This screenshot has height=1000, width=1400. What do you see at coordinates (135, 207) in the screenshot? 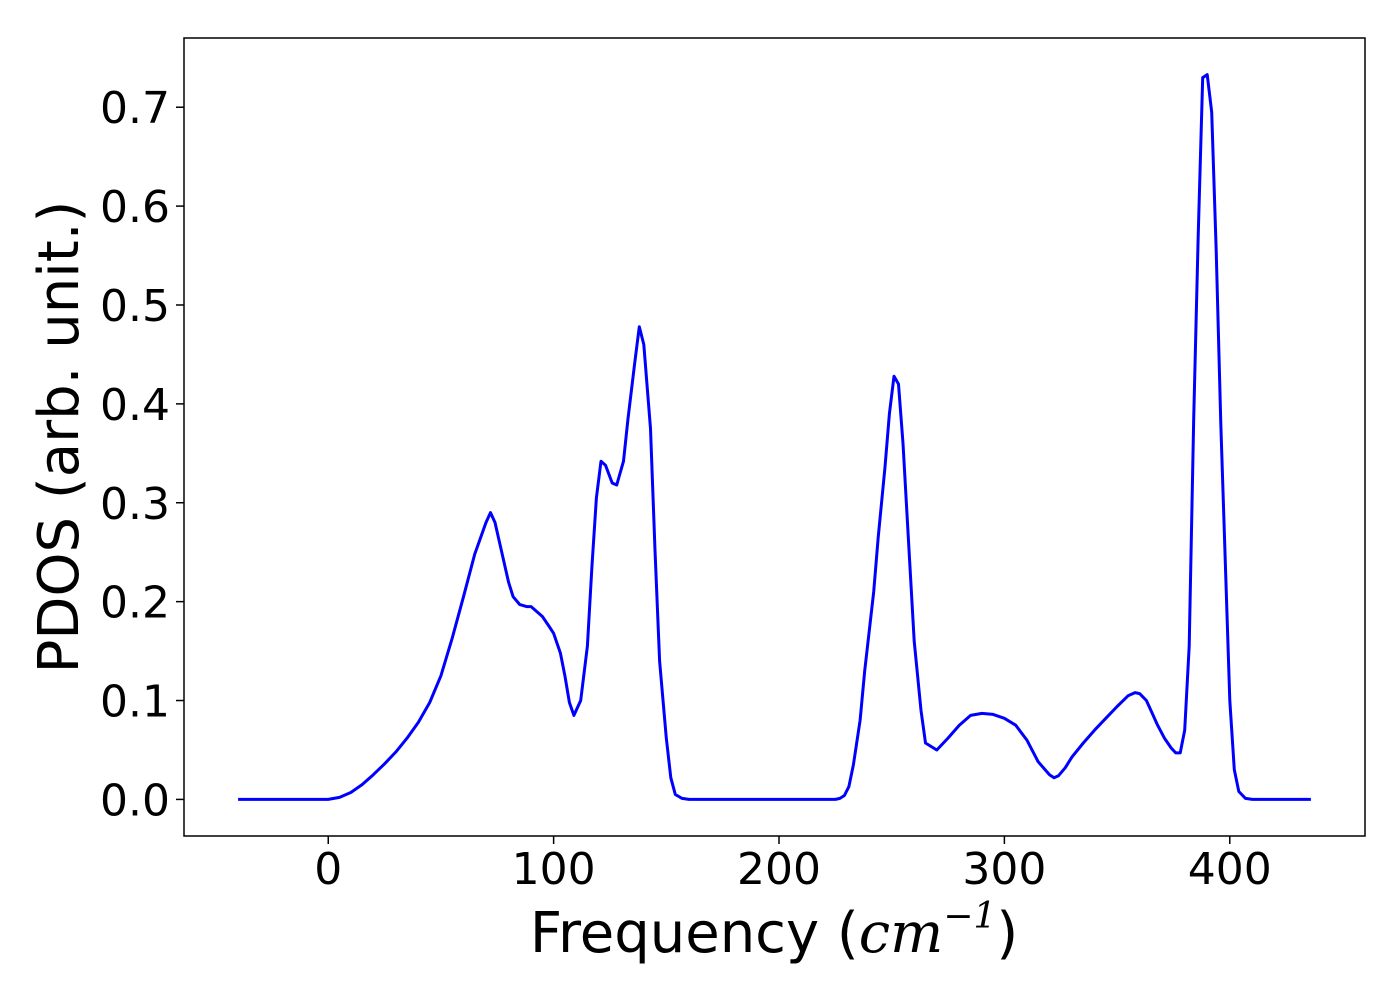
I see `y-tick-label: 0.6` at bounding box center [135, 207].